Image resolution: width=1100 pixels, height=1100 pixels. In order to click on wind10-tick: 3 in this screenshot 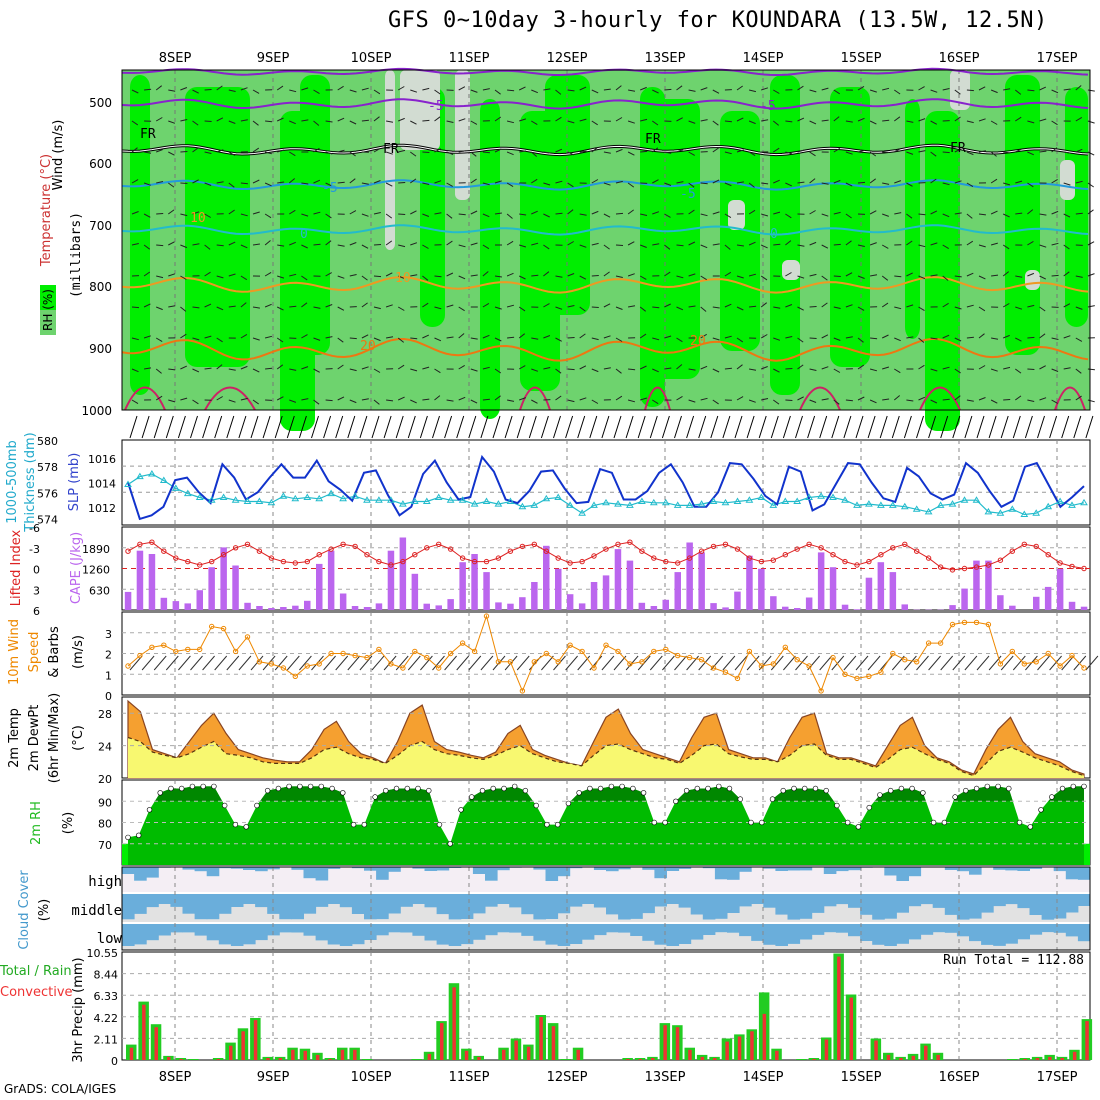, I will do `click(108, 634)`.